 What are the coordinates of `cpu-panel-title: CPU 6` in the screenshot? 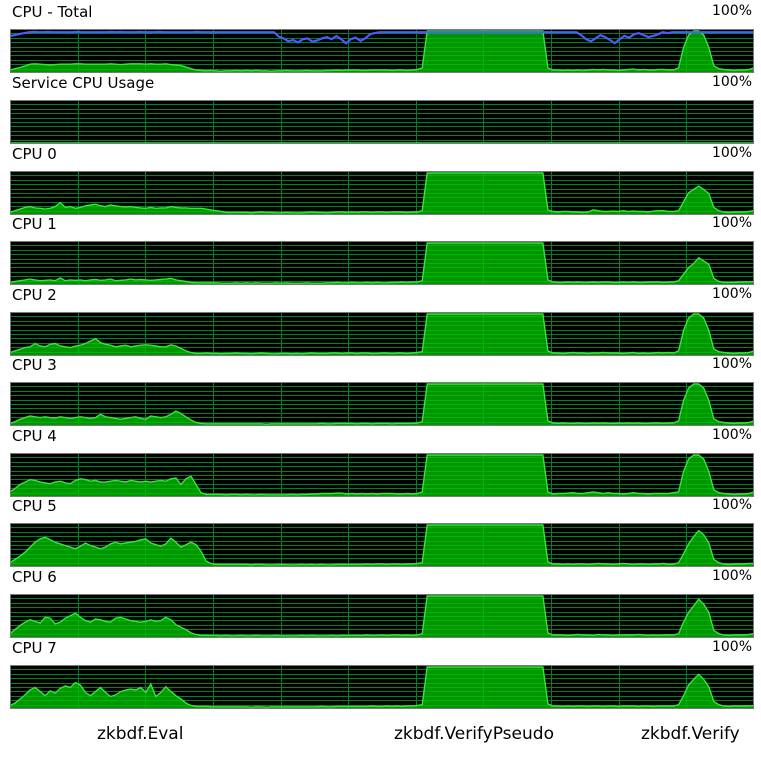 It's located at (34, 577).